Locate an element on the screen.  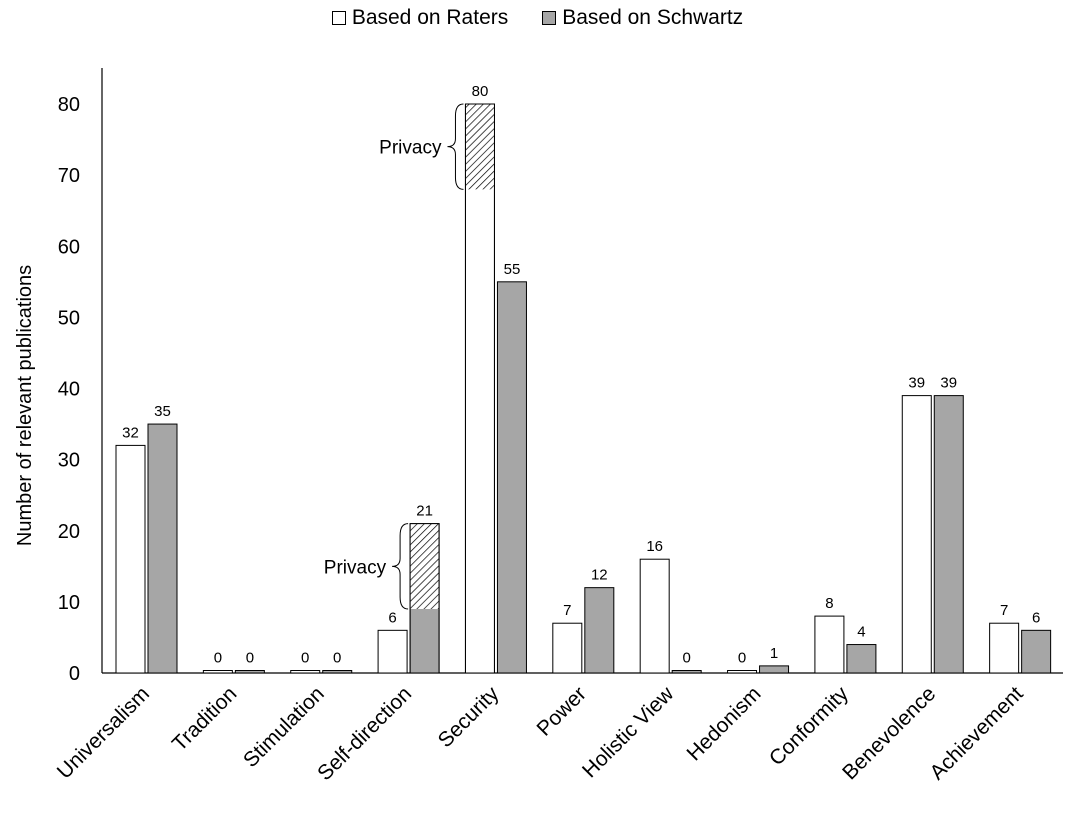
data-label: 35 is located at coordinates (162, 411).